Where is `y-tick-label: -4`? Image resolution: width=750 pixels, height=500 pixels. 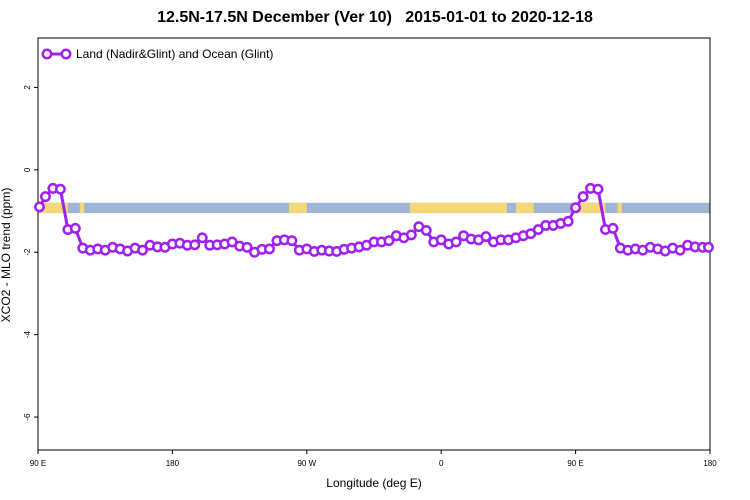
y-tick-label: -4 is located at coordinates (27, 335).